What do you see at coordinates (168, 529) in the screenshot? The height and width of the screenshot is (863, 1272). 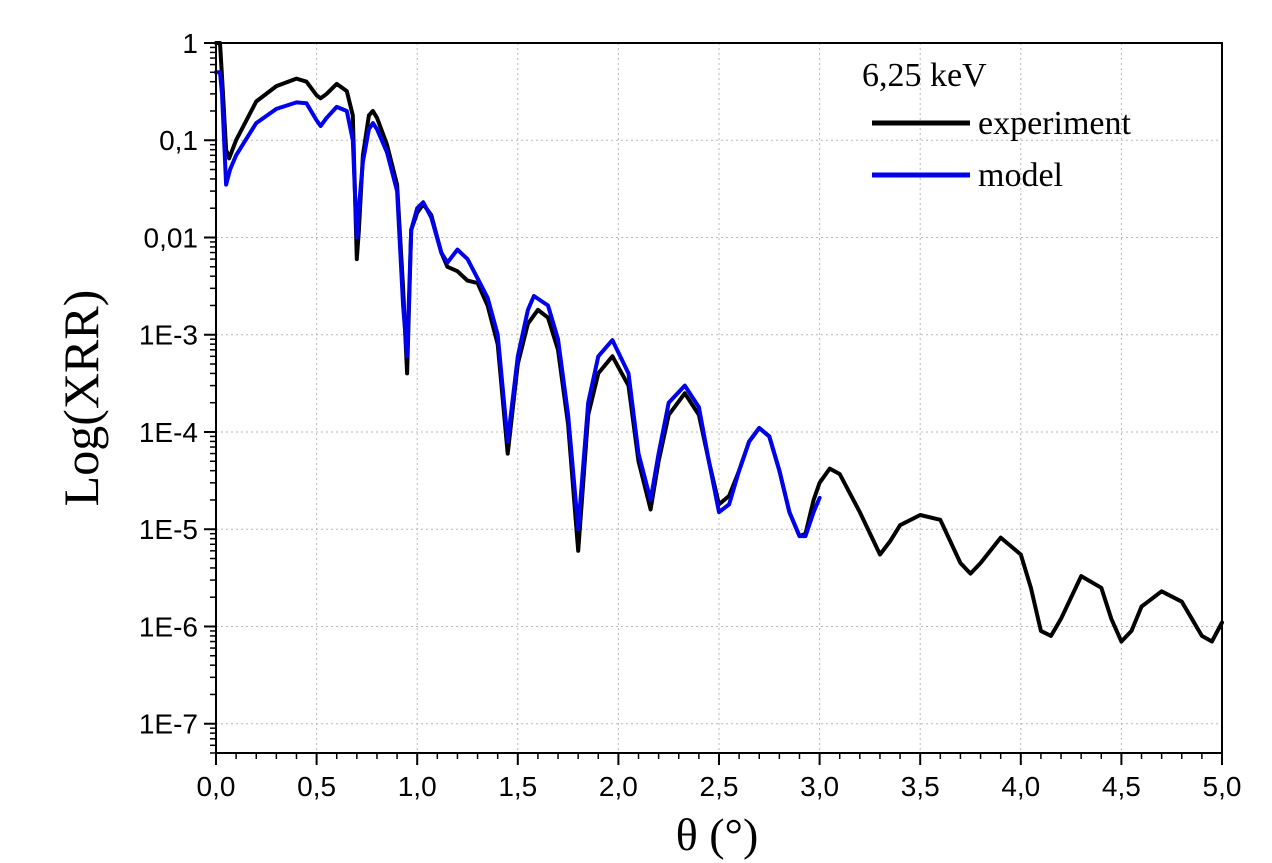 I see `y-tick-label: 1E-5` at bounding box center [168, 529].